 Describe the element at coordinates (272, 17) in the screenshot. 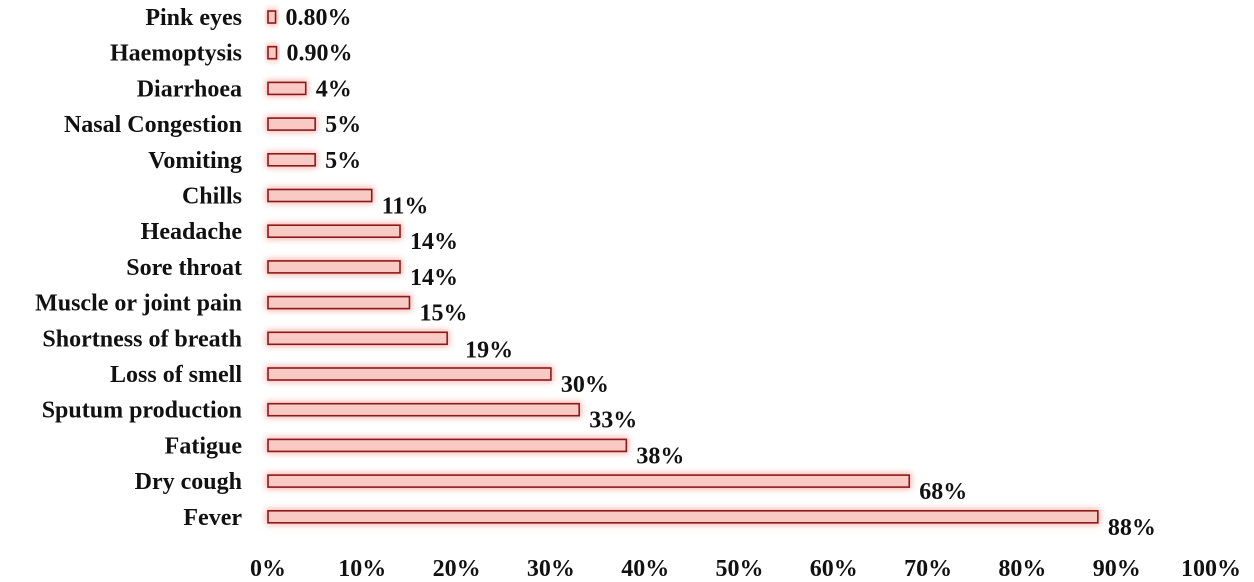

I see `bar-pink-eyes` at that location.